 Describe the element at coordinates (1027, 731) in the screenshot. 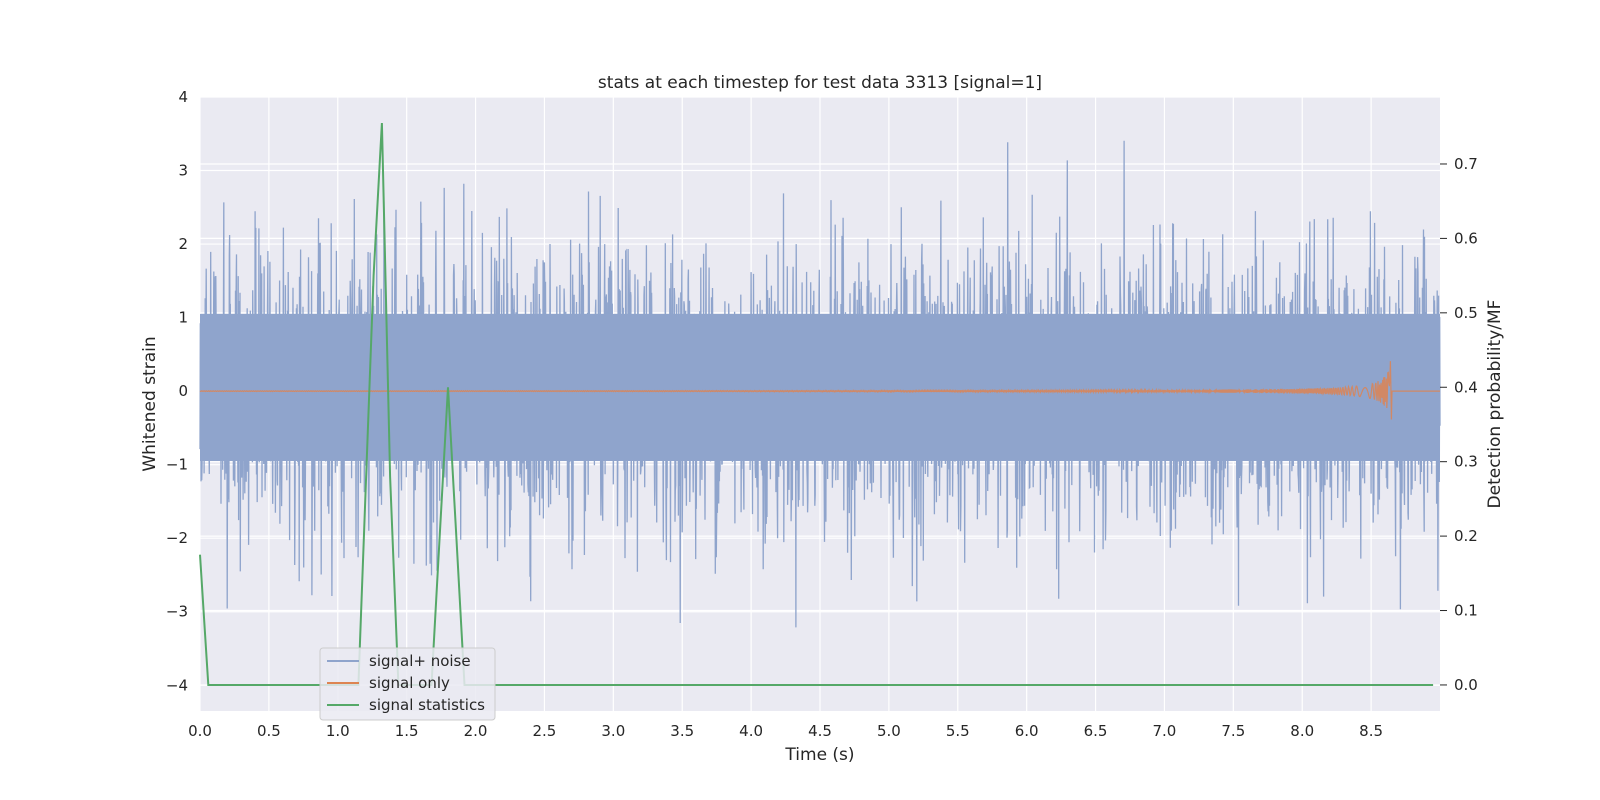

I see `x-tick-label: 6.0` at that location.